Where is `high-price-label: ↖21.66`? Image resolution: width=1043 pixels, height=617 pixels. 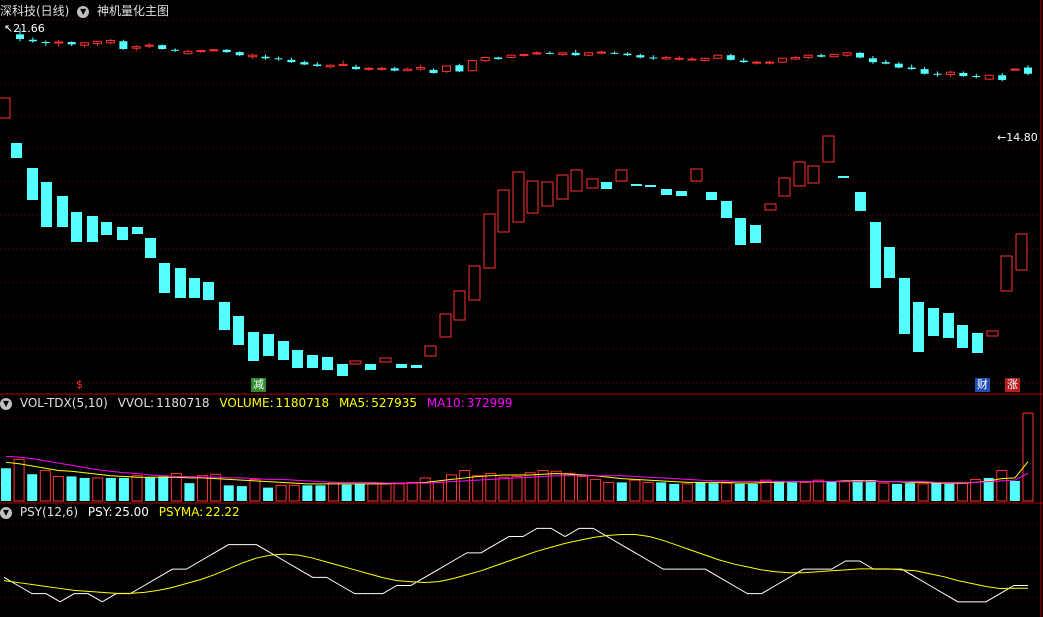
high-price-label: ↖21.66 is located at coordinates (24, 28).